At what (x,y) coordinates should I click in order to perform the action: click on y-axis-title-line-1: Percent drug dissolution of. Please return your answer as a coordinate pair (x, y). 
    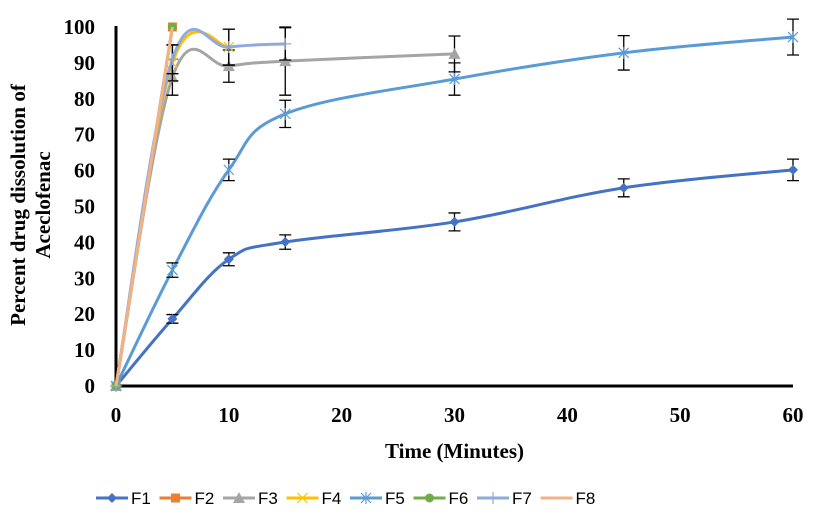
    Looking at the image, I should click on (18, 204).